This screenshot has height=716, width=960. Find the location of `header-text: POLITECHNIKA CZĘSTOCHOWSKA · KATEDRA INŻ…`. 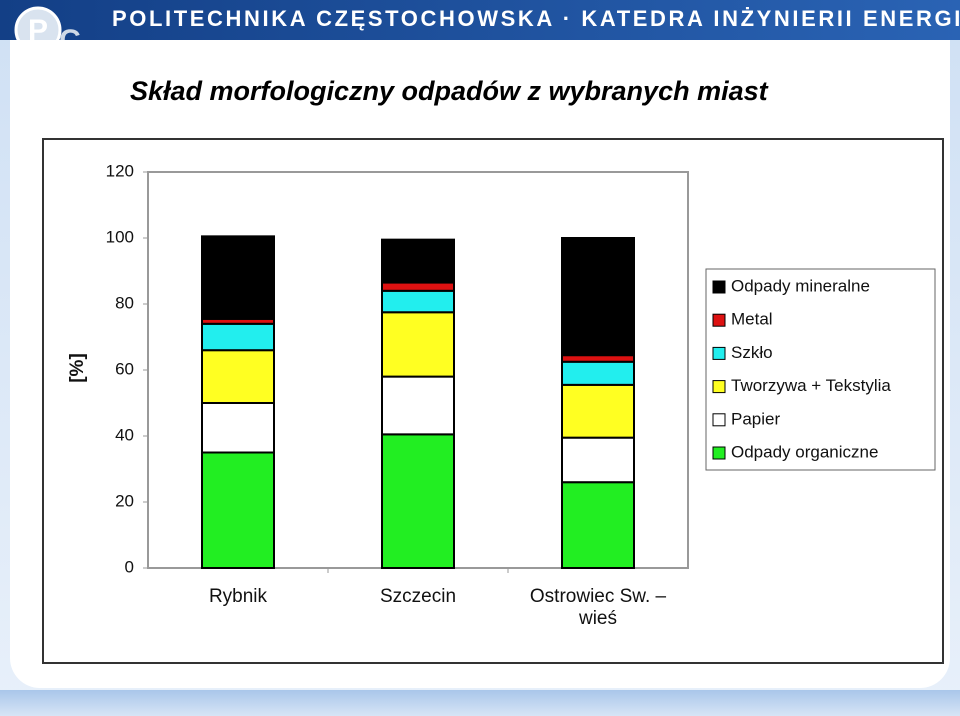

header-text: POLITECHNIKA CZĘSTOCHOWSKA · KATEDRA INŻ… is located at coordinates (536, 18).